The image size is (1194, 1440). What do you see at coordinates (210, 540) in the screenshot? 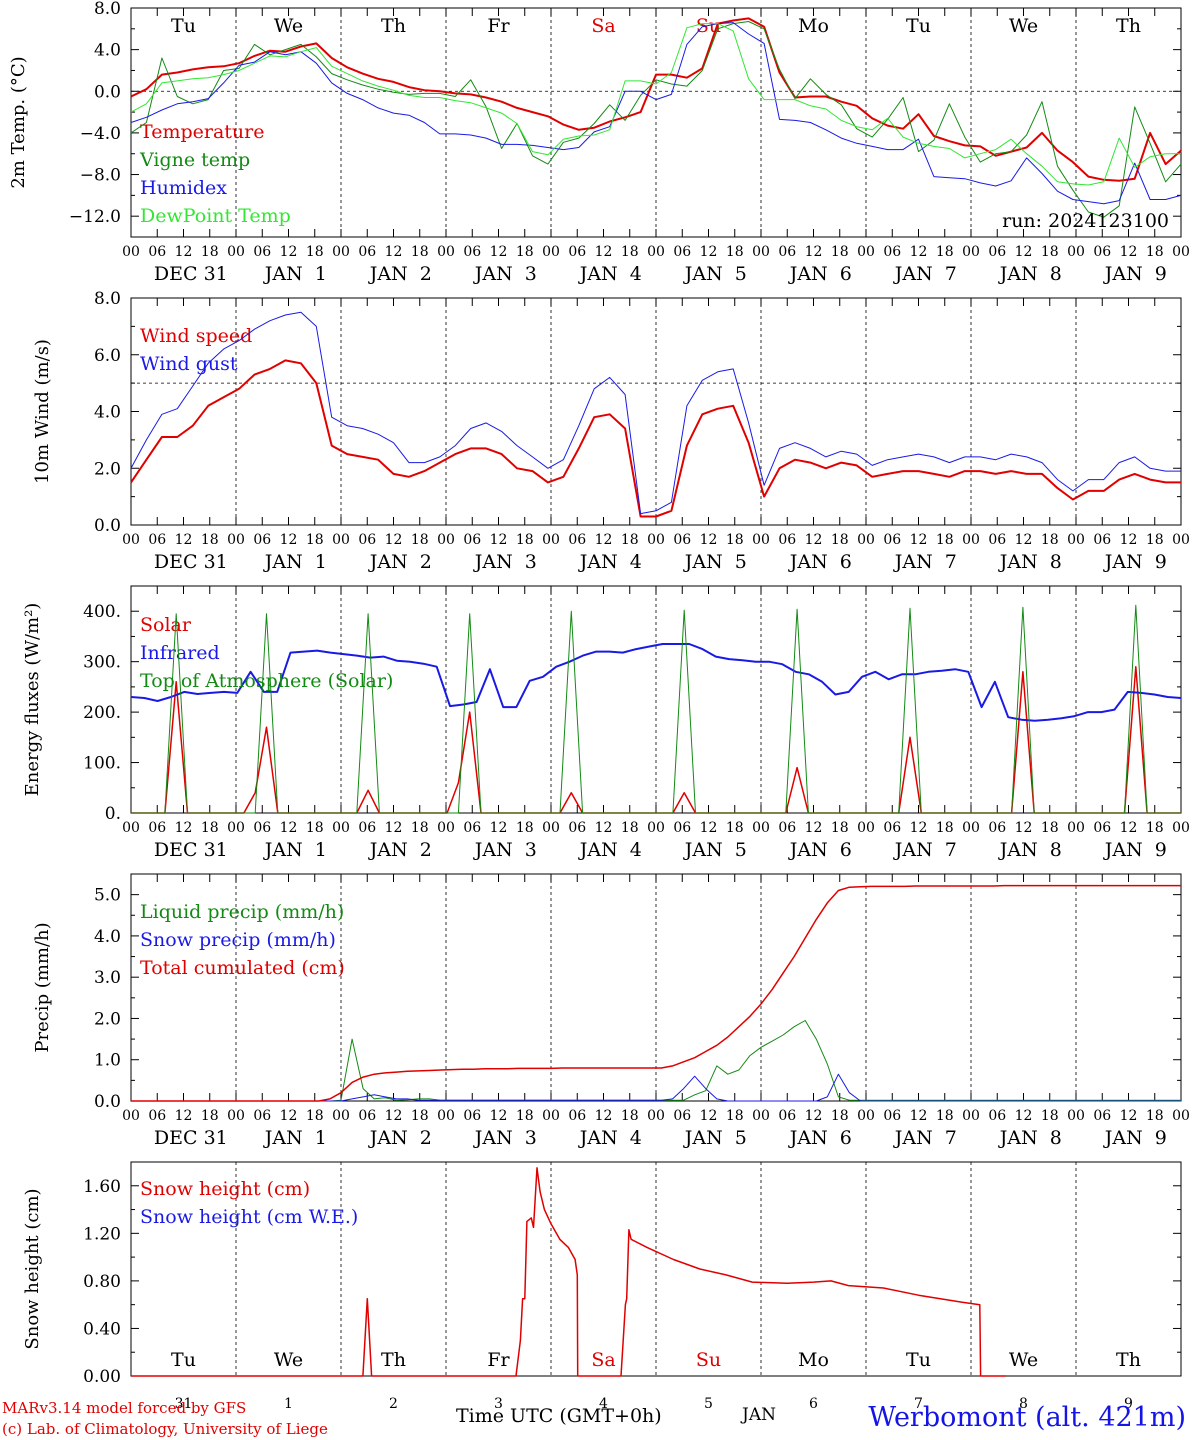
I see `wind-hour-label: 18` at bounding box center [210, 540].